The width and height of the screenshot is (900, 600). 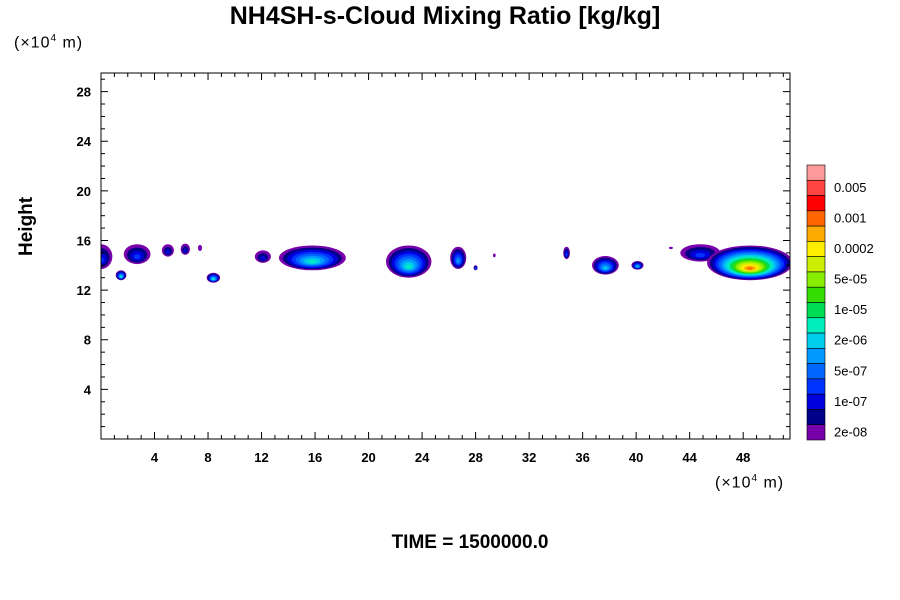 What do you see at coordinates (854, 248) in the screenshot?
I see `colorbar-label: 0.0002` at bounding box center [854, 248].